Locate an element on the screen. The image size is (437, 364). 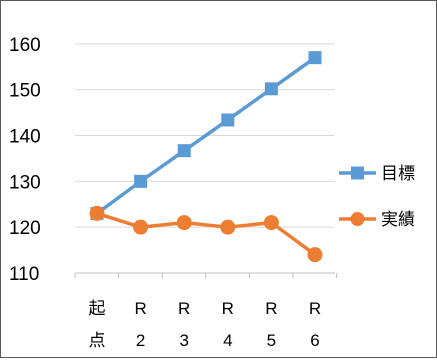
y-tick-label: 110 is located at coordinates (24, 274).